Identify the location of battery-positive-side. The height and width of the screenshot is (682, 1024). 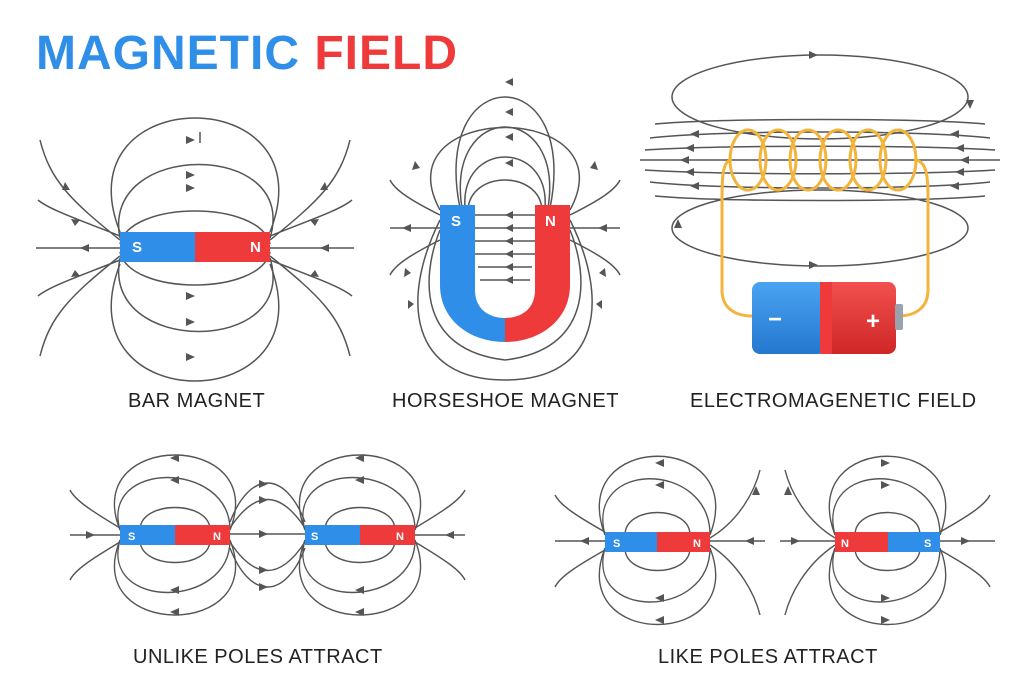
(858, 318).